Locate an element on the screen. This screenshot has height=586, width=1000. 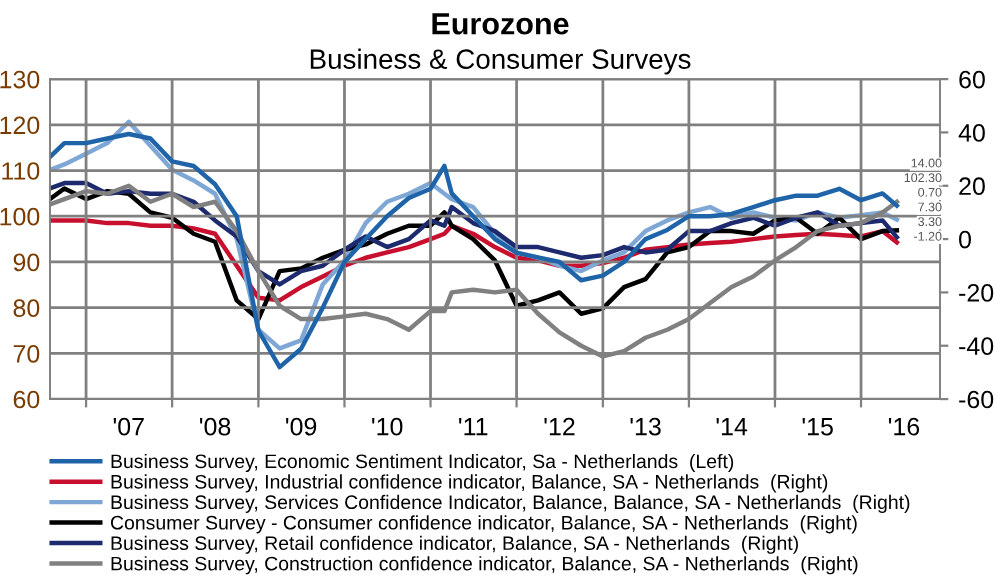
chart-title: Eurozone is located at coordinates (500, 24).